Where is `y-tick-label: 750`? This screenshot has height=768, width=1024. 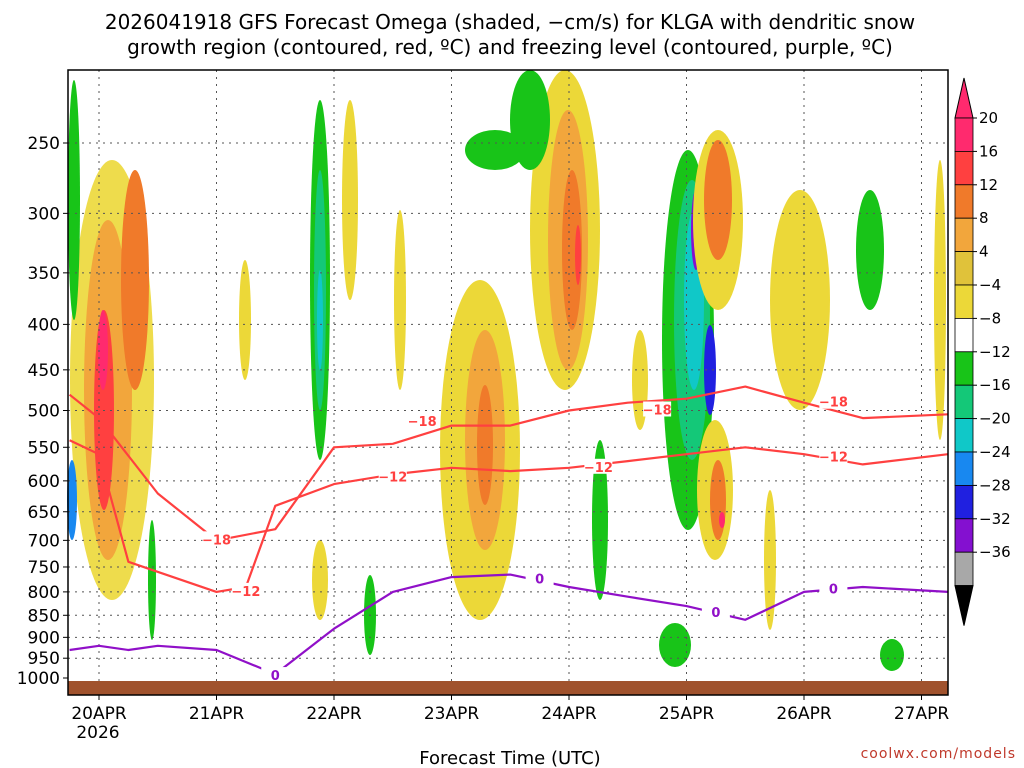 y-tick-label: 750 is located at coordinates (44, 568).